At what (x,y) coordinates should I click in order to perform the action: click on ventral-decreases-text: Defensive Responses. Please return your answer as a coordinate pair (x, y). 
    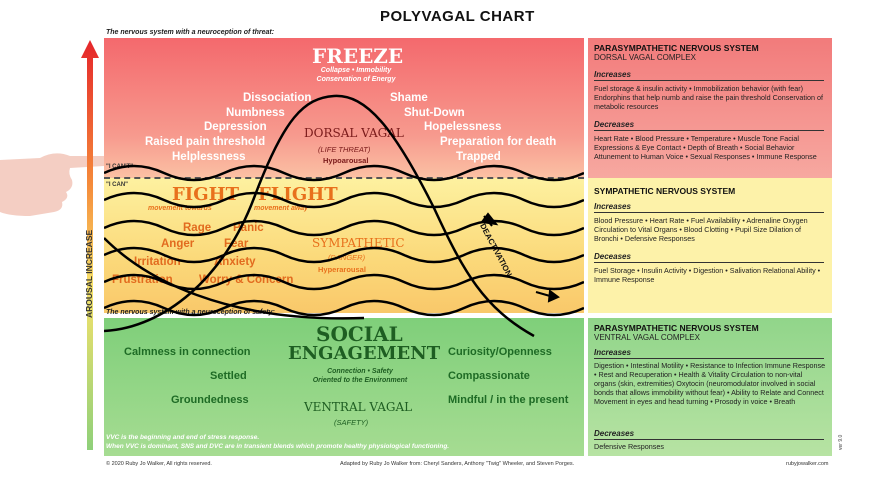
    Looking at the image, I should click on (629, 446).